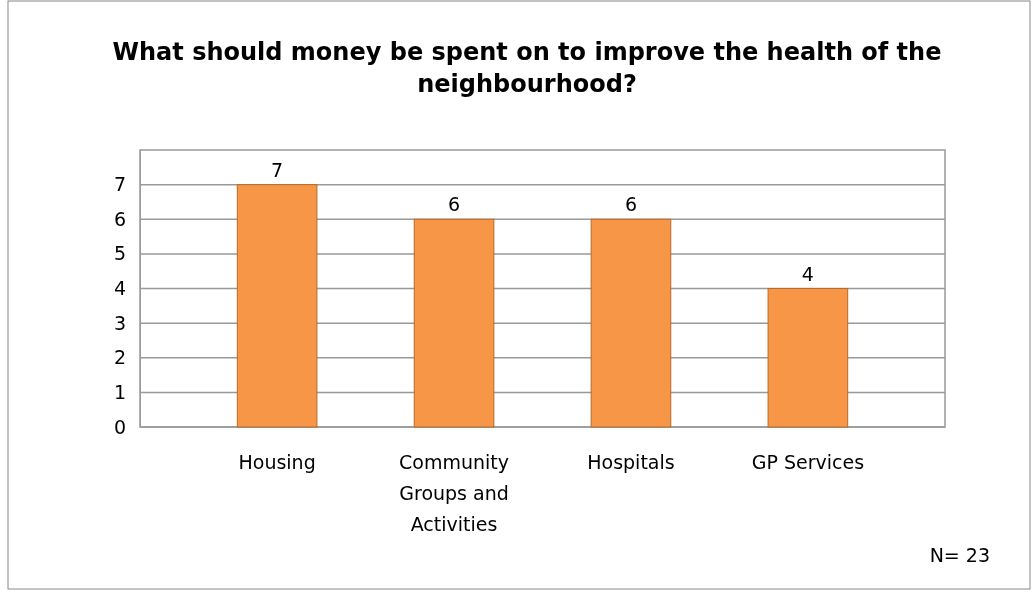 This screenshot has height=592, width=1035. I want to click on y-tick-label: 5, so click(119, 253).